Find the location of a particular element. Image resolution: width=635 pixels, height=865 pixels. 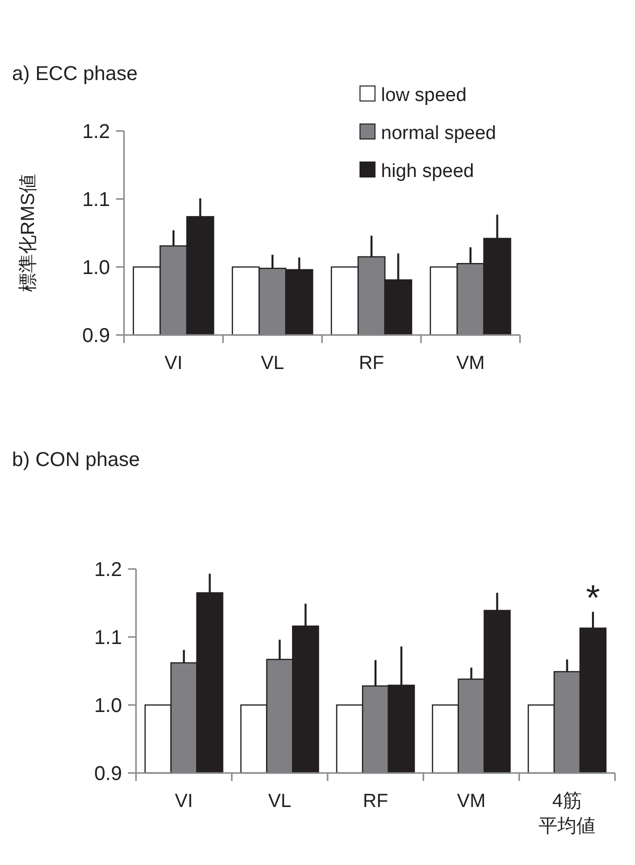

chart-title: b) CON phase is located at coordinates (76, 460).